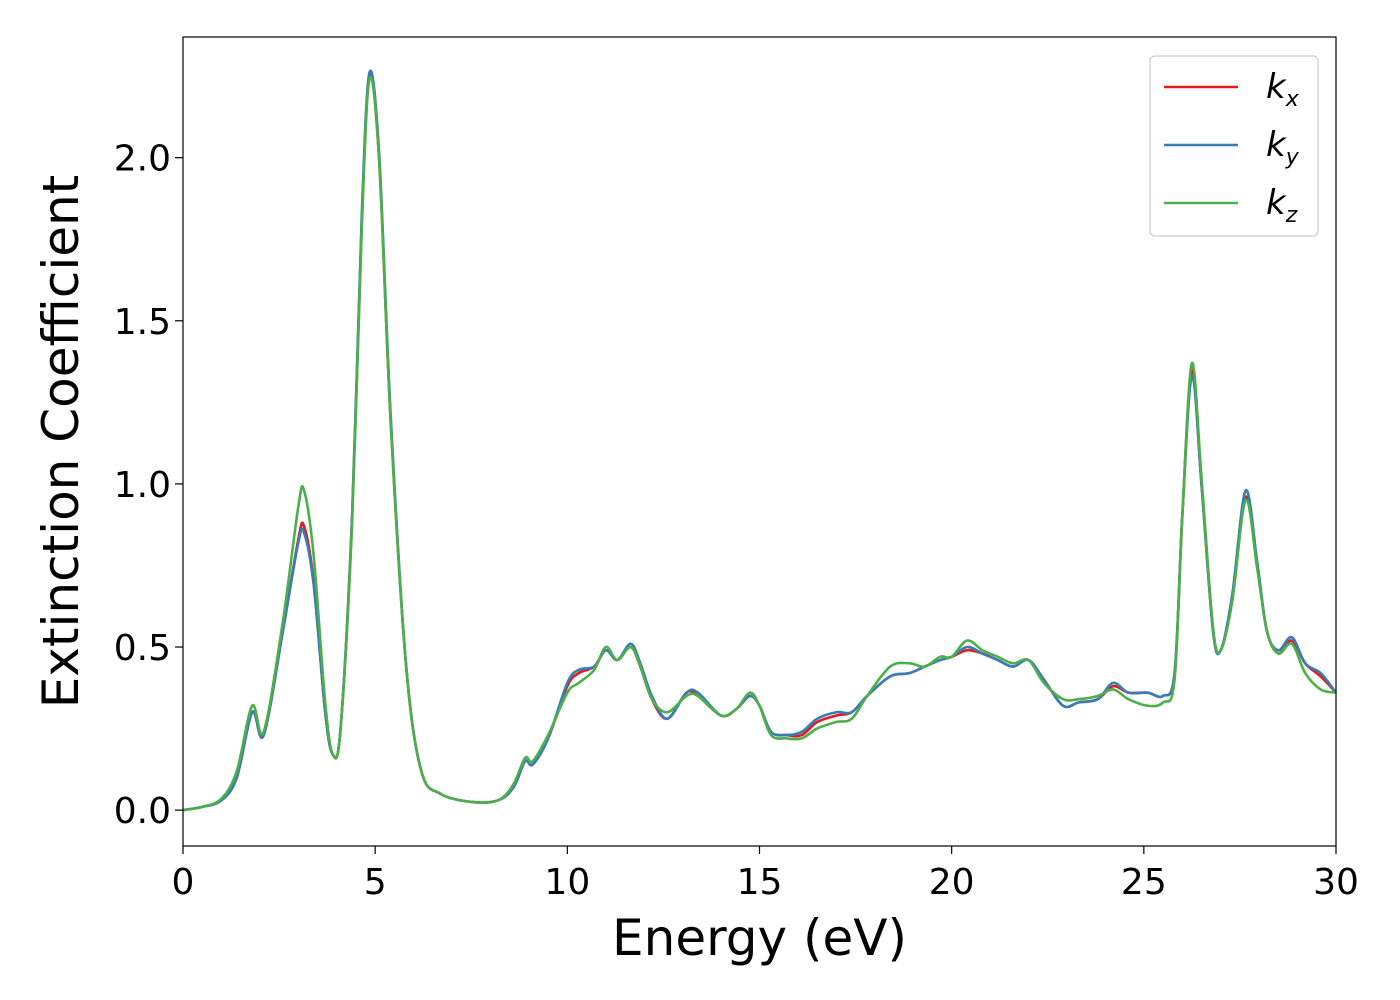  Describe the element at coordinates (1144, 882) in the screenshot. I see `x-tick-label: 25` at that location.